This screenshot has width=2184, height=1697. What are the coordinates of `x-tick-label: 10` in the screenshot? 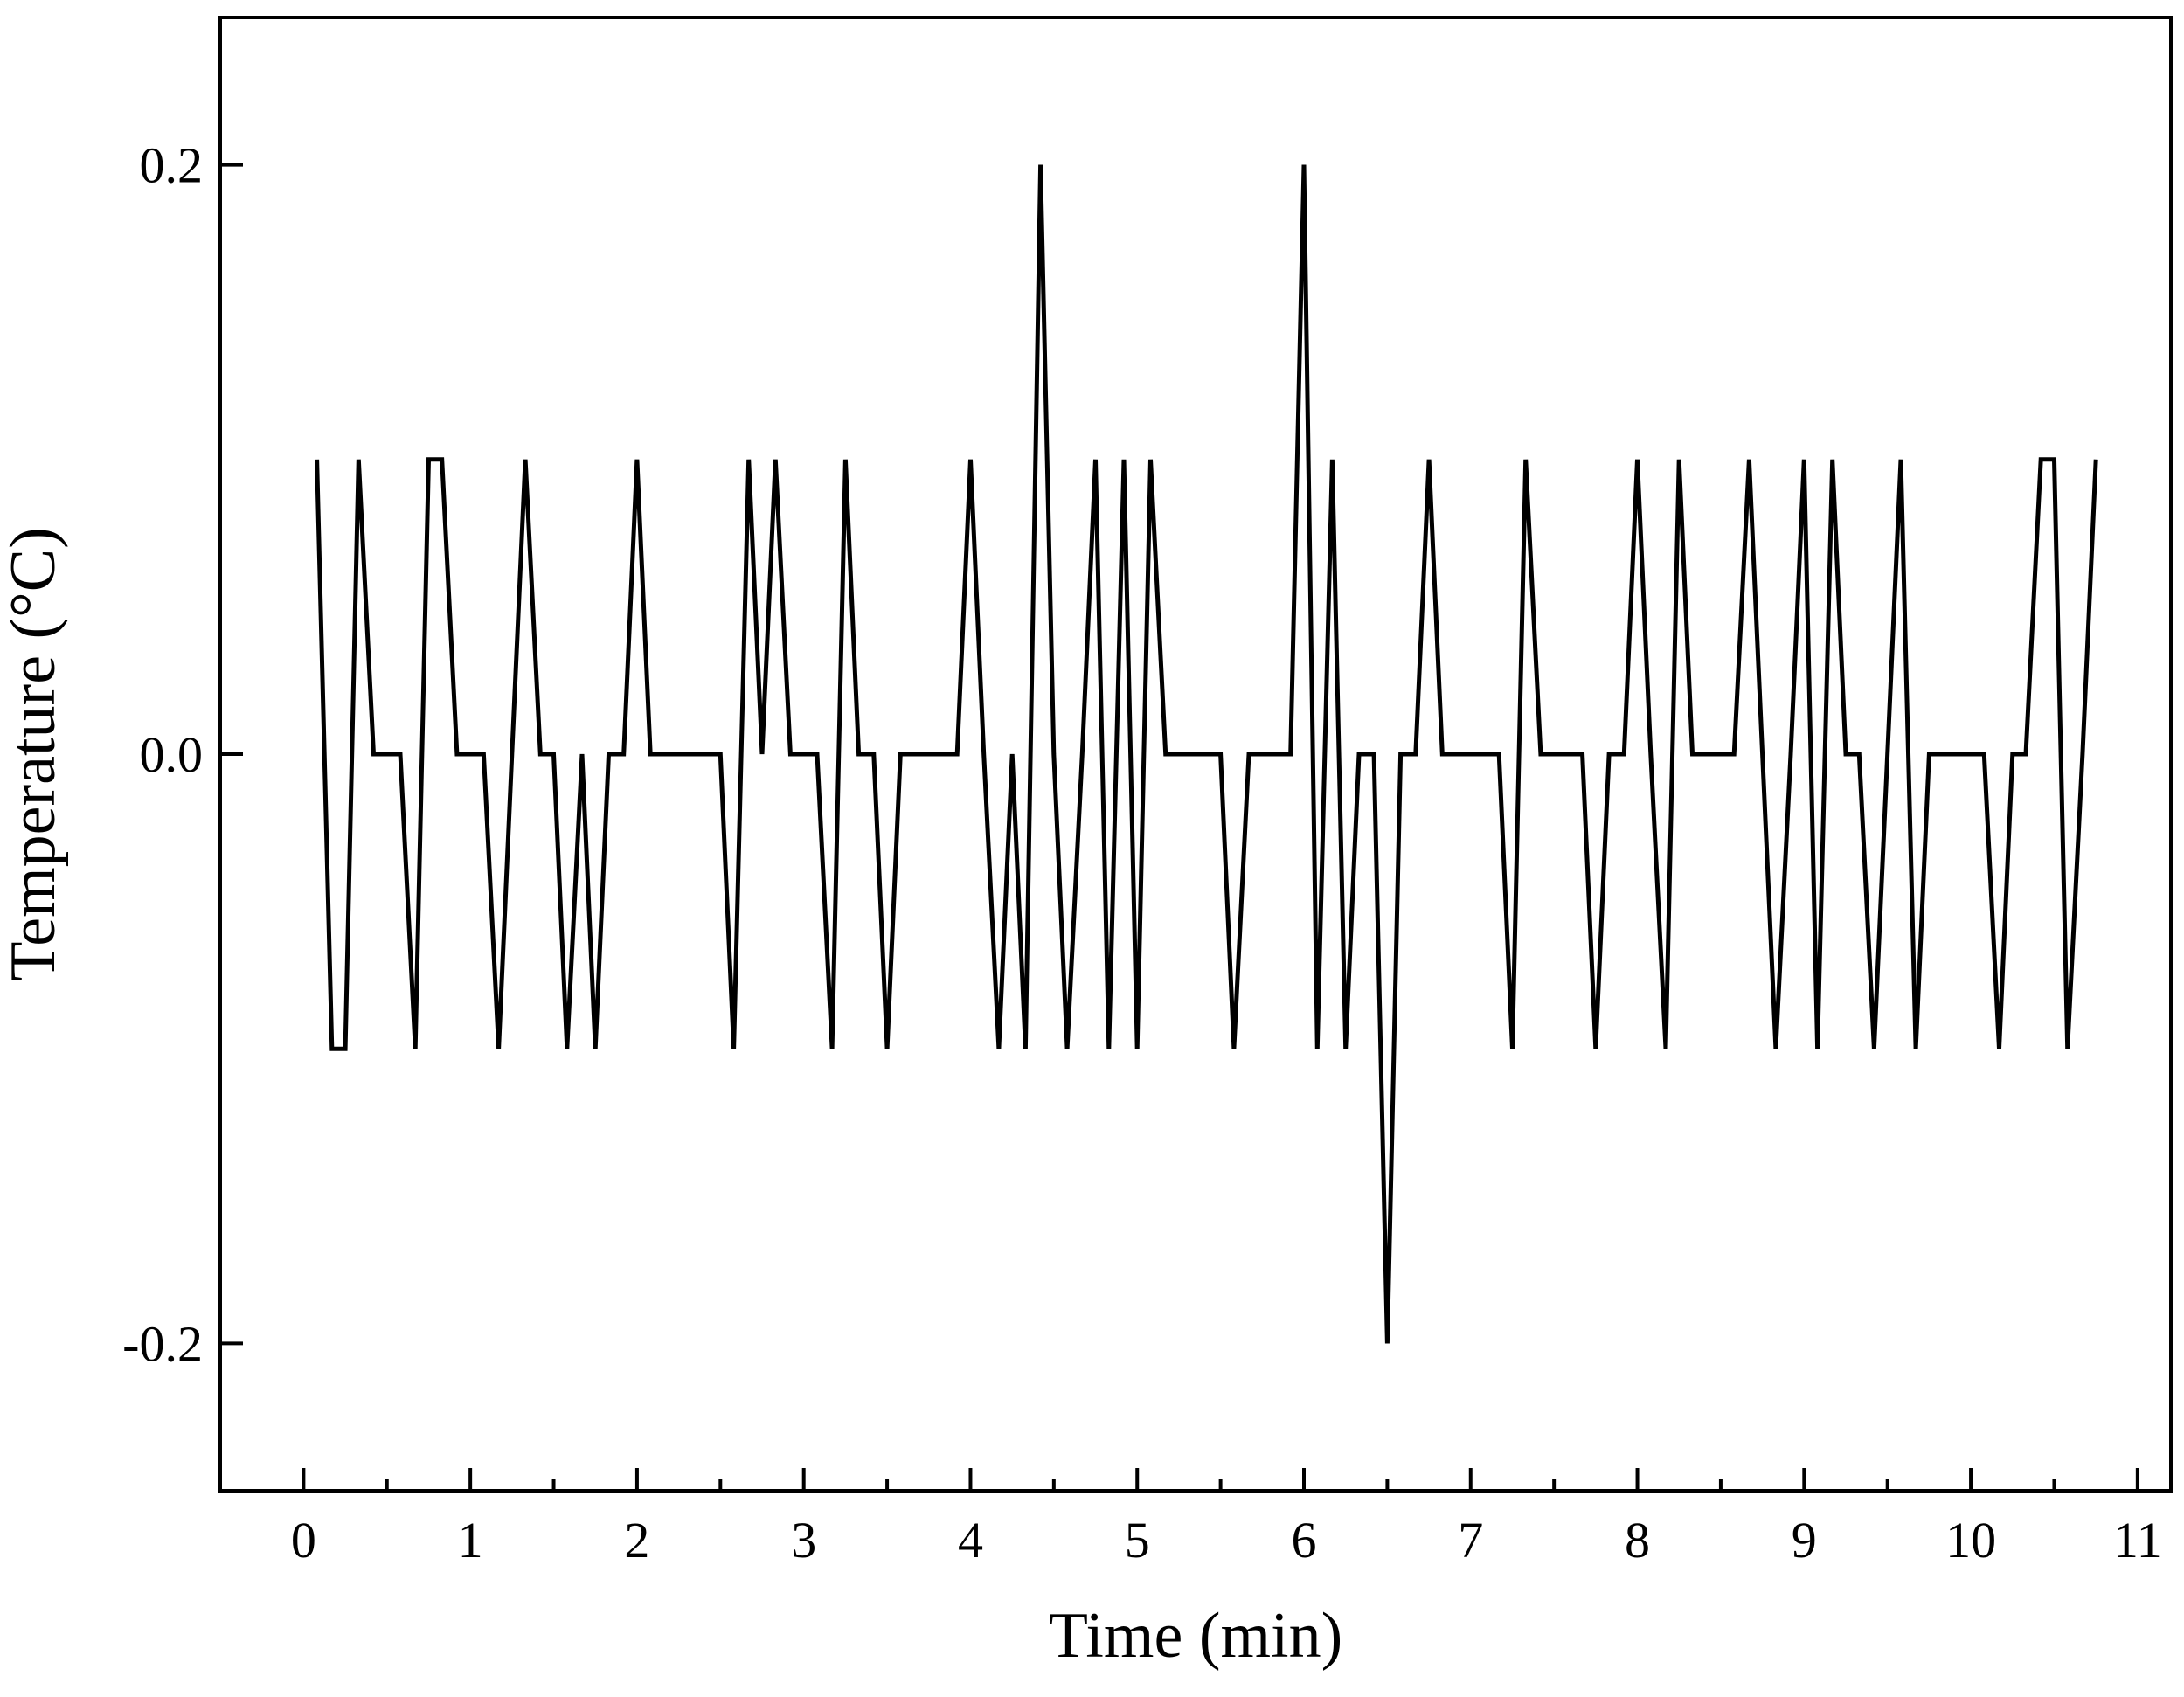 It's located at (1970, 1540).